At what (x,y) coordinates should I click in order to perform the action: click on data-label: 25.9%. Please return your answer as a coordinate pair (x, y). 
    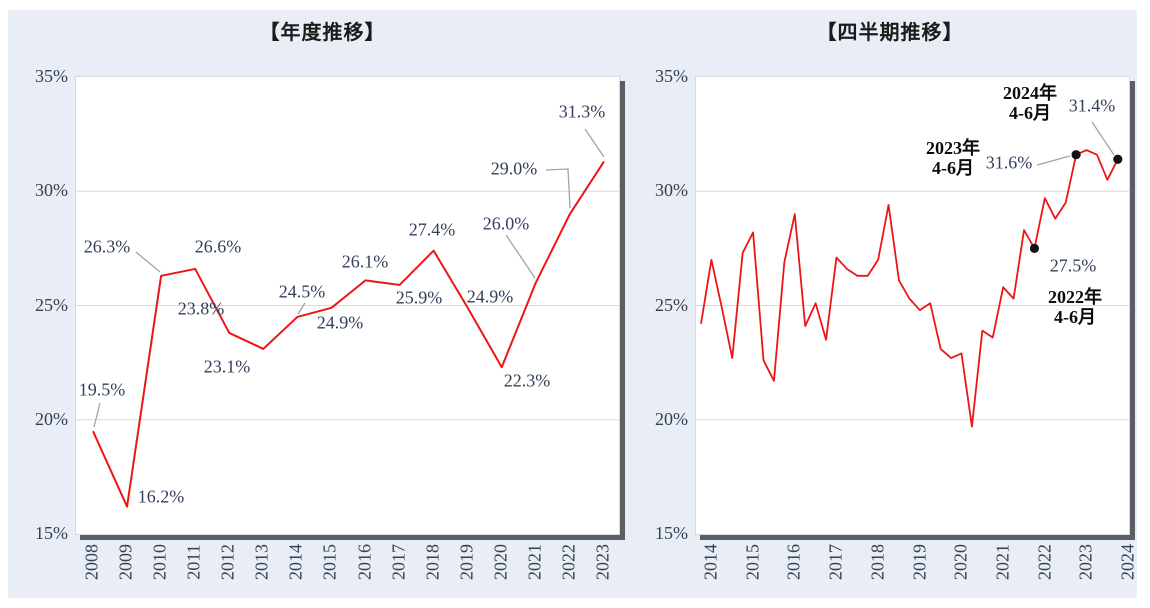
    Looking at the image, I should click on (419, 297).